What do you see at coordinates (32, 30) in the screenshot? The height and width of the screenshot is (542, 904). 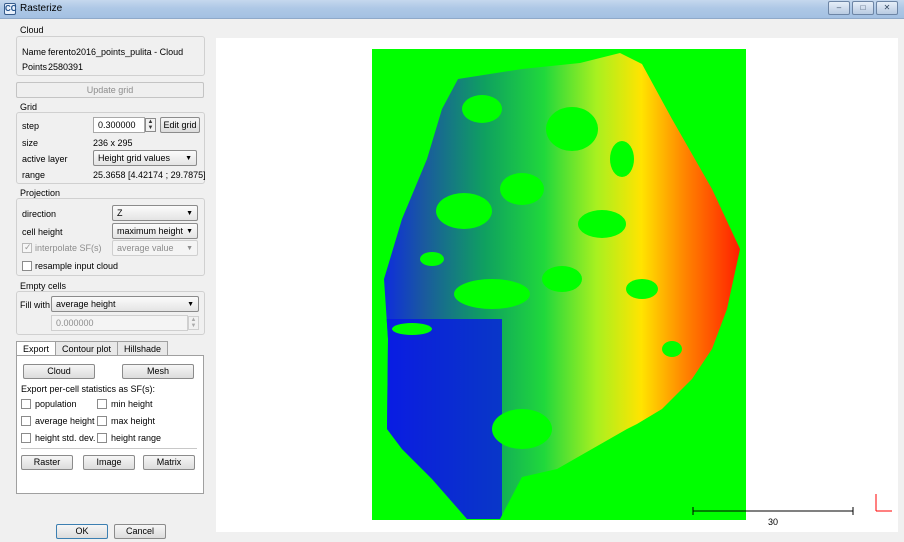 I see `cloud-group-title: Cloud` at bounding box center [32, 30].